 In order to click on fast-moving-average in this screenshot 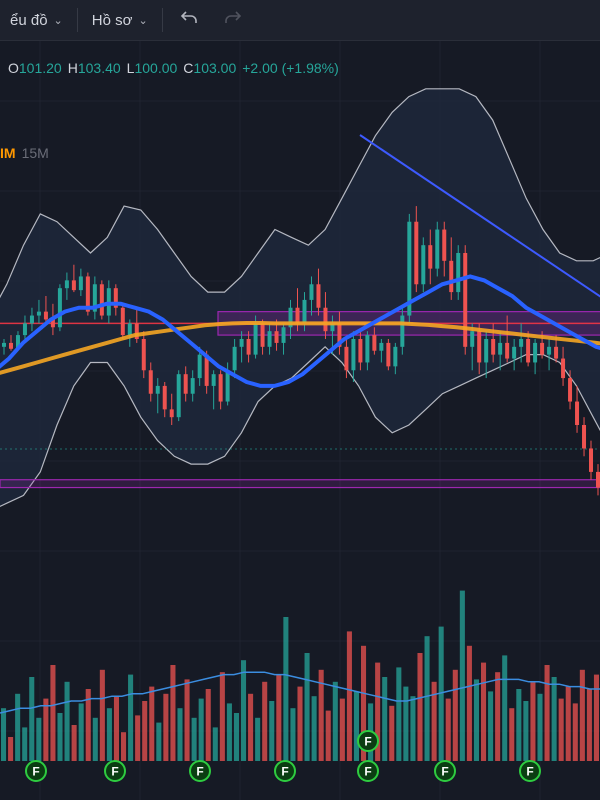, I will do `click(300, 331)`.